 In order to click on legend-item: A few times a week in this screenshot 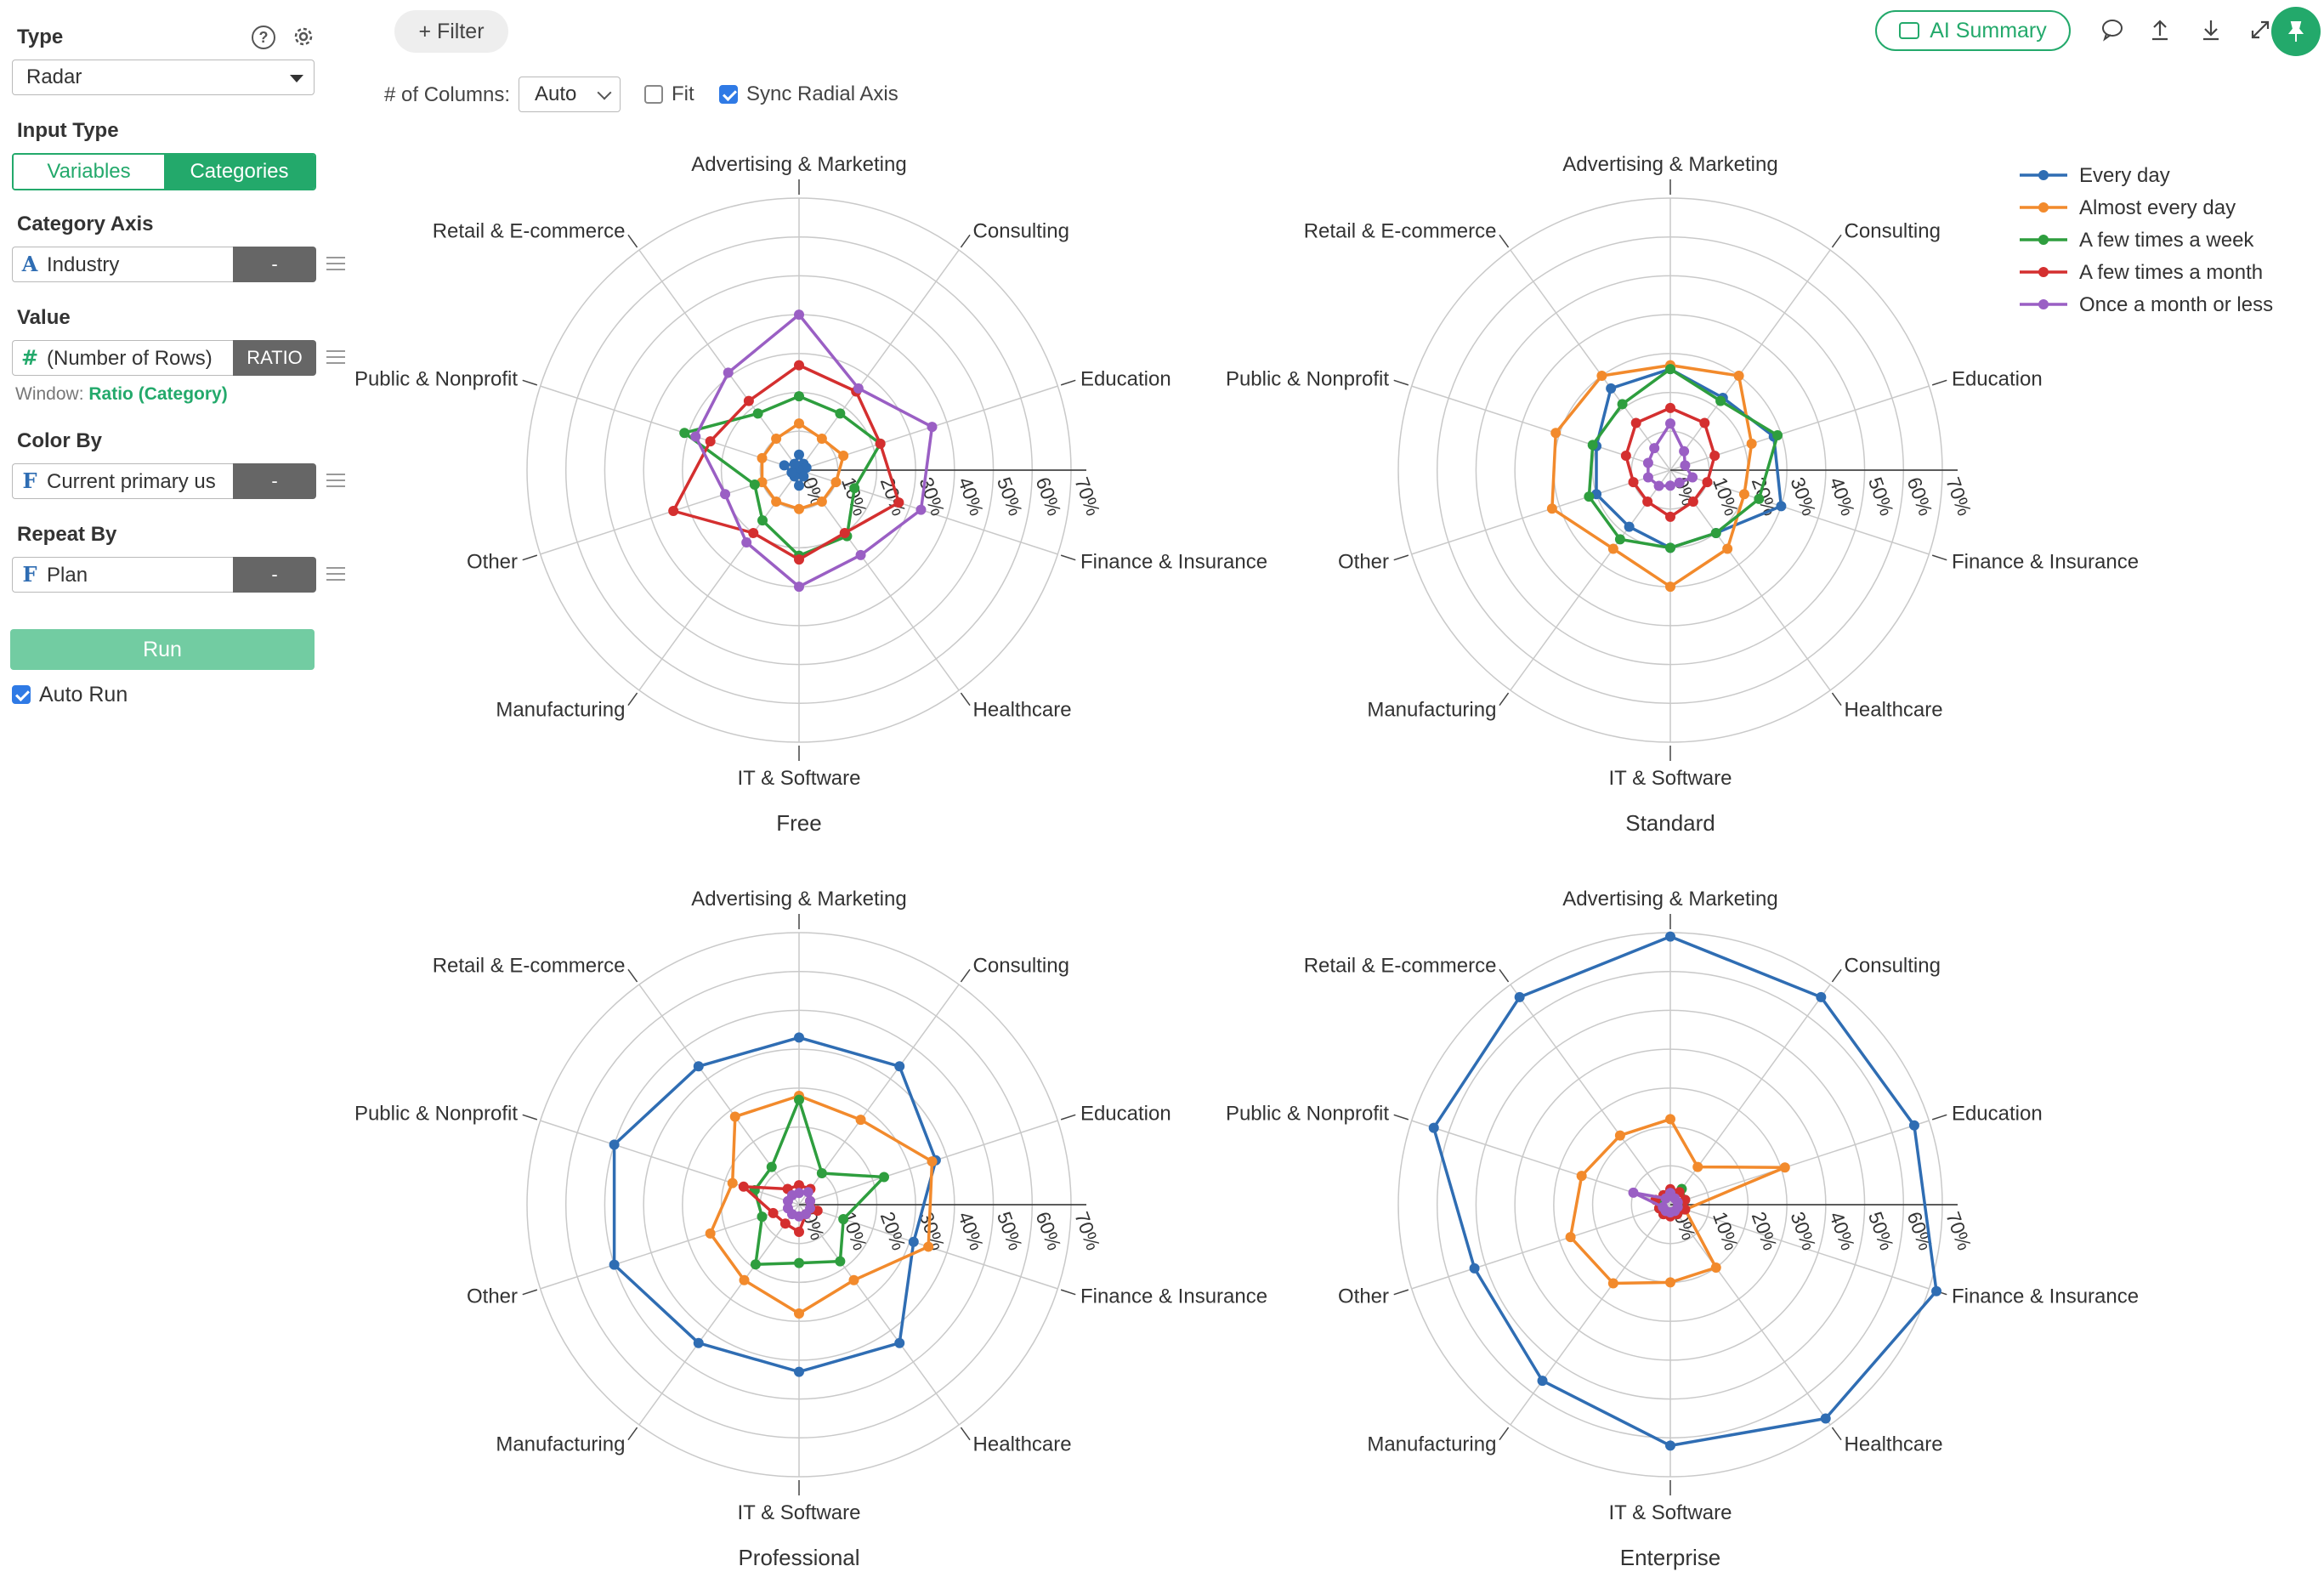, I will do `click(2137, 240)`.